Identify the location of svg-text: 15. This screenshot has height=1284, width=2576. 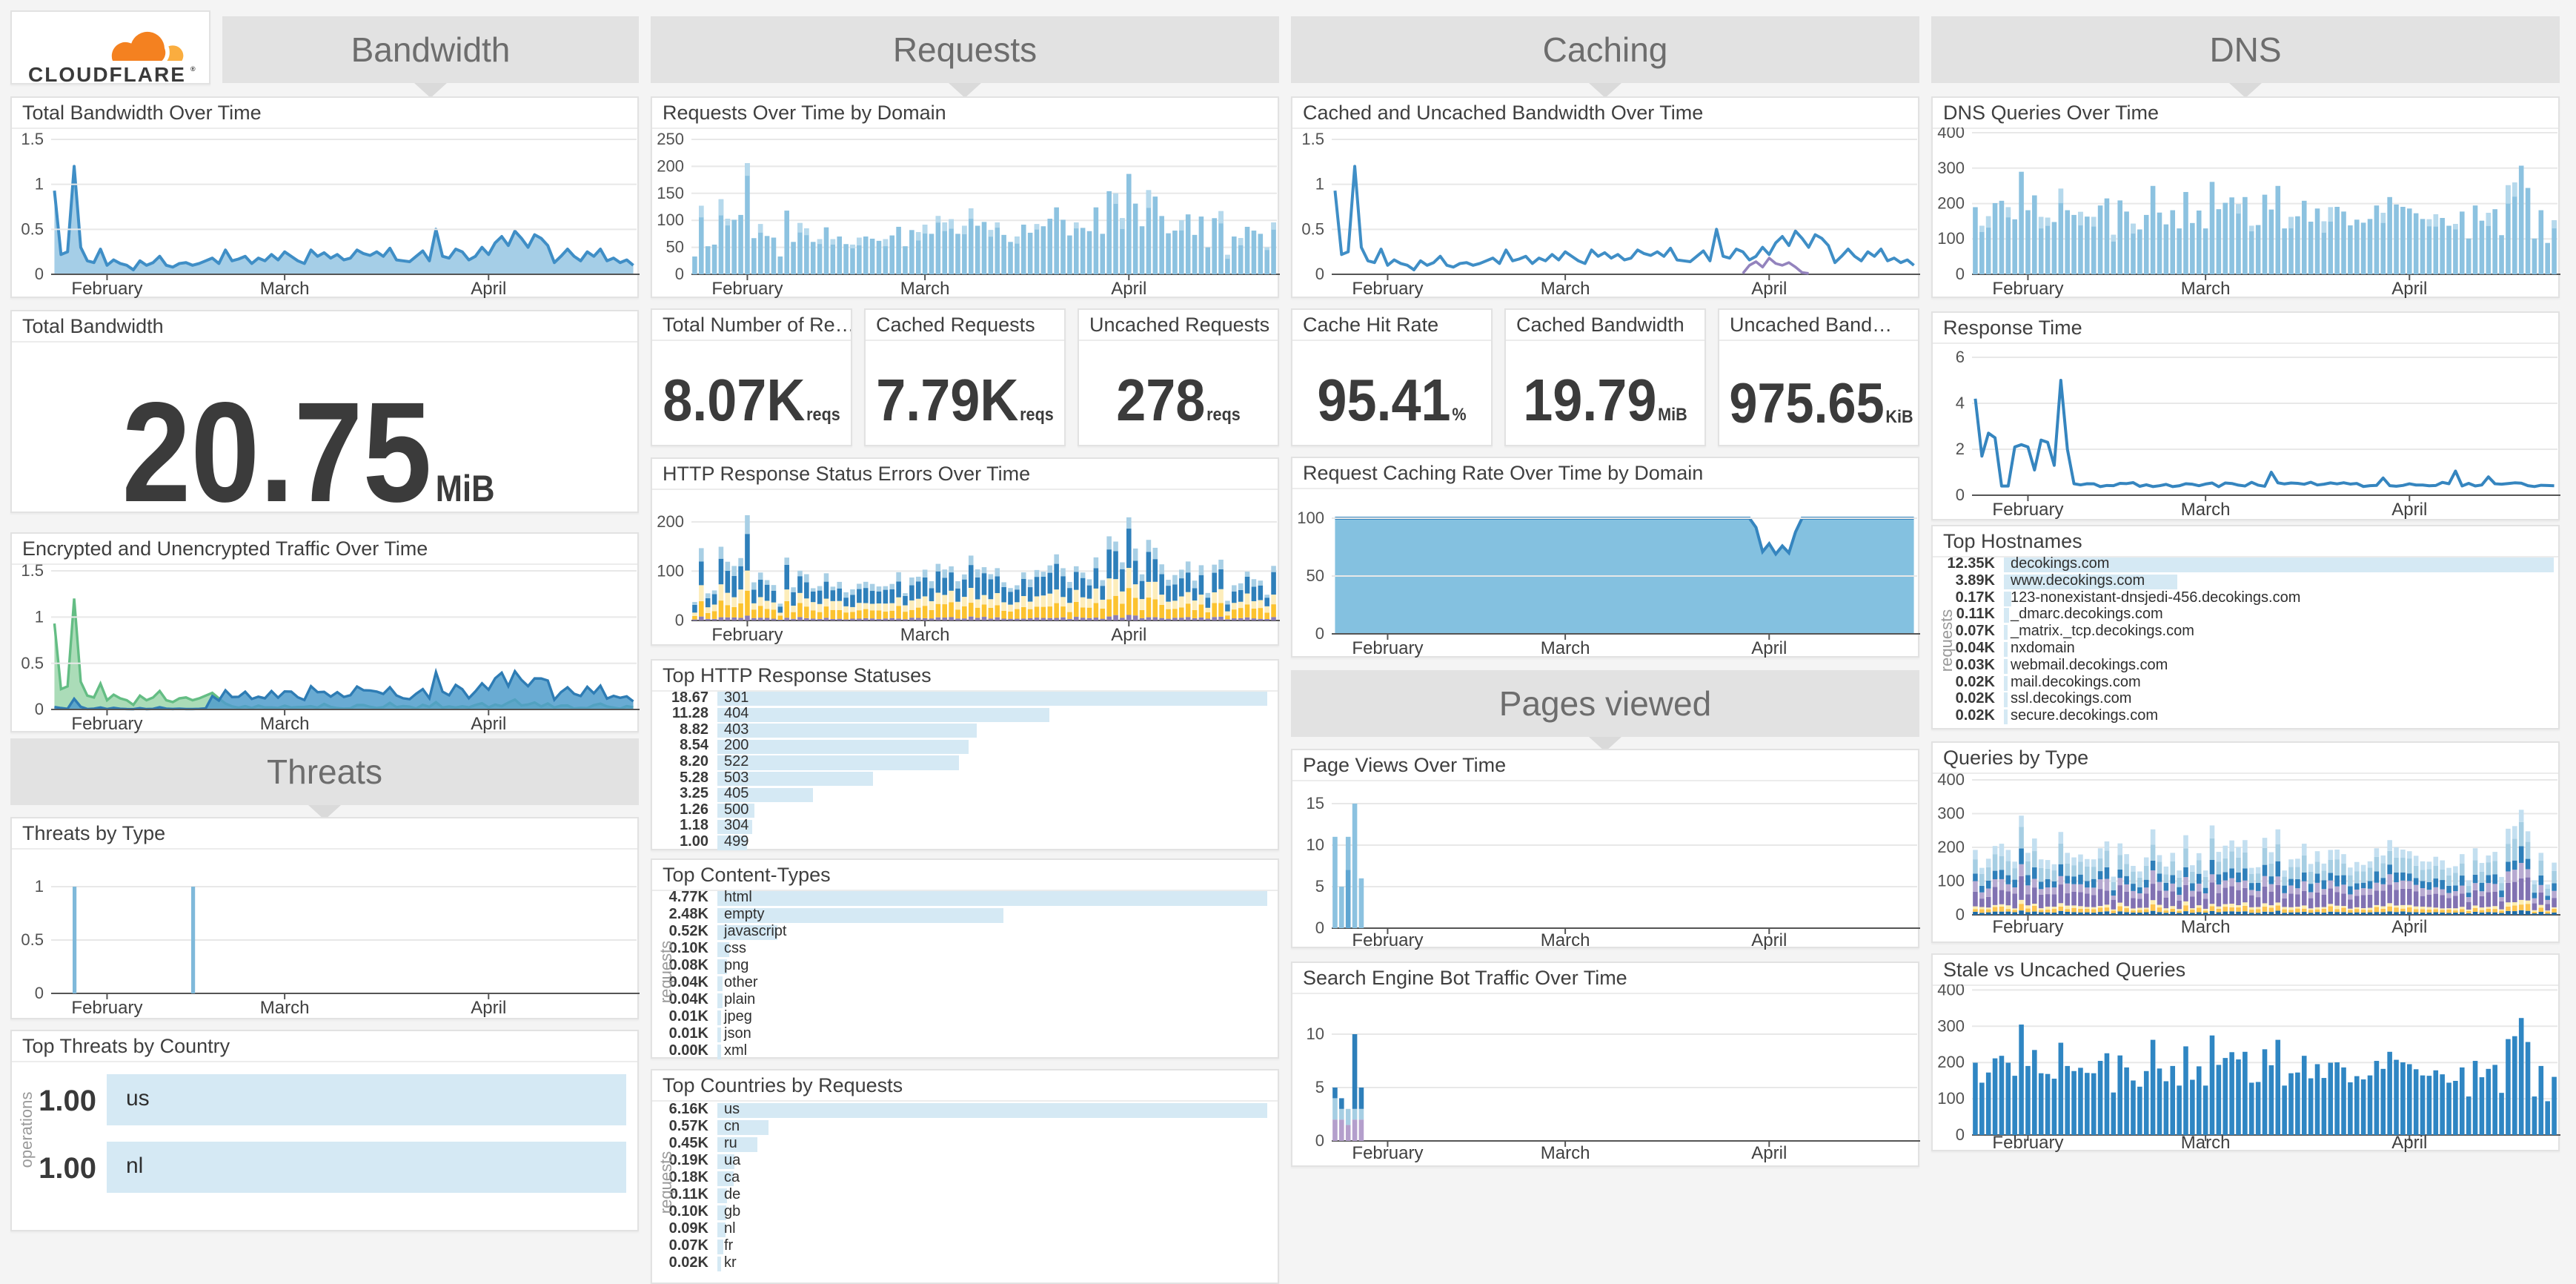
(1315, 804).